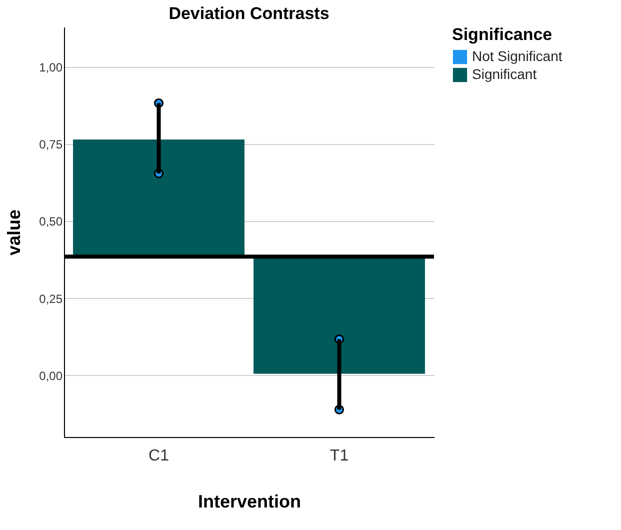 This screenshot has width=621, height=530. What do you see at coordinates (339, 456) in the screenshot?
I see `x-tick-label: T1` at bounding box center [339, 456].